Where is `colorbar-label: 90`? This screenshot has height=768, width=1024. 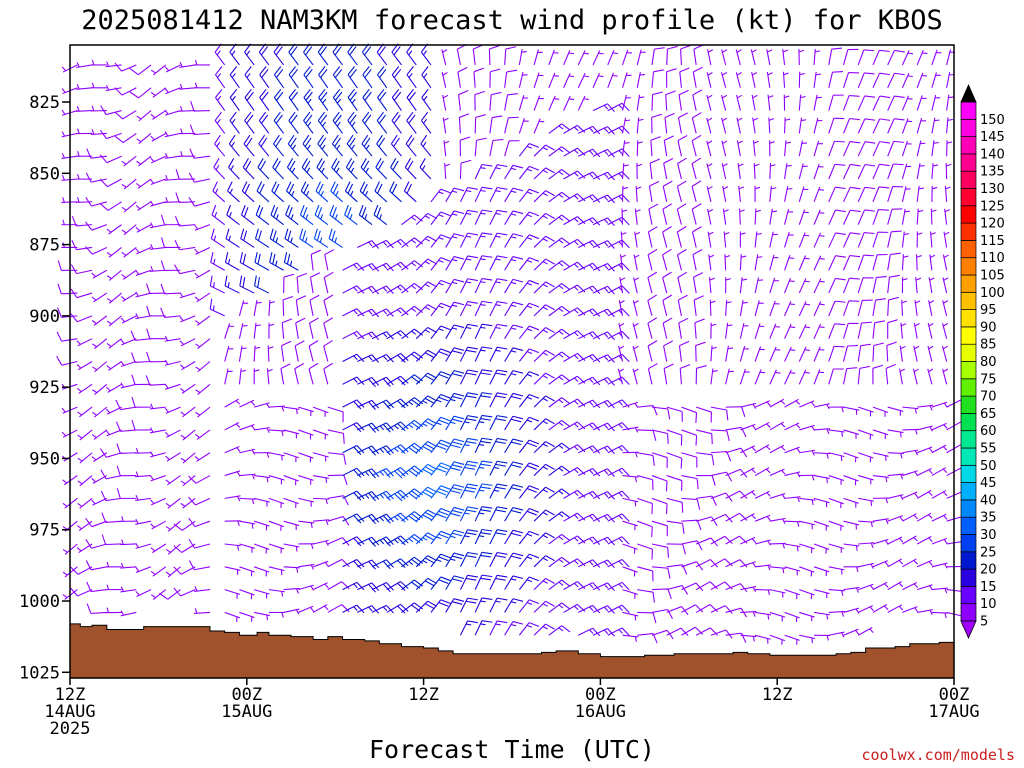 colorbar-label: 90 is located at coordinates (988, 327).